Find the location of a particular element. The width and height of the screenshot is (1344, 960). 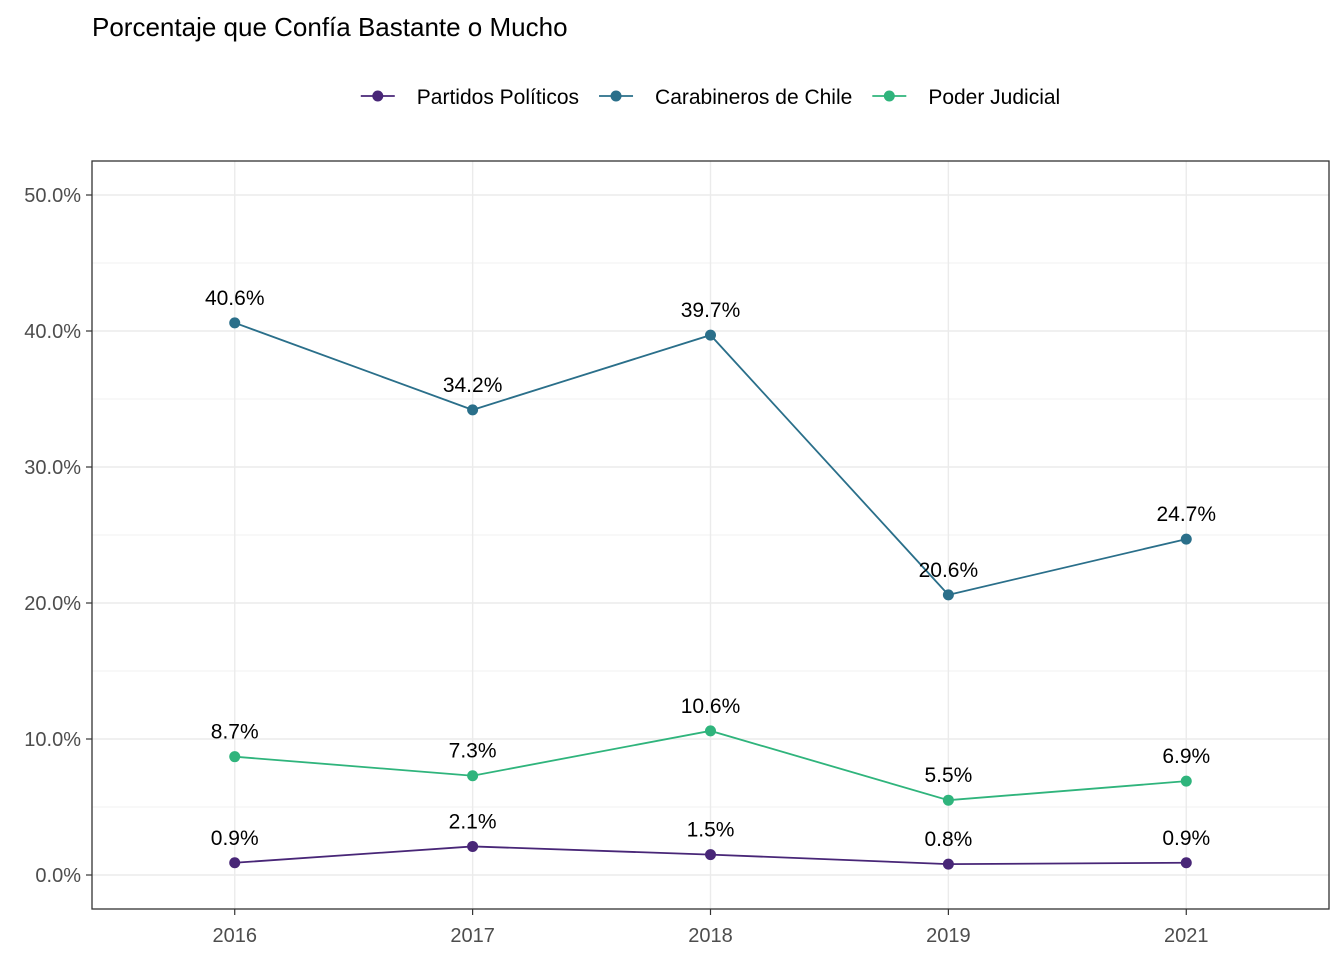

legend-label: Poder Judicial is located at coordinates (994, 97).